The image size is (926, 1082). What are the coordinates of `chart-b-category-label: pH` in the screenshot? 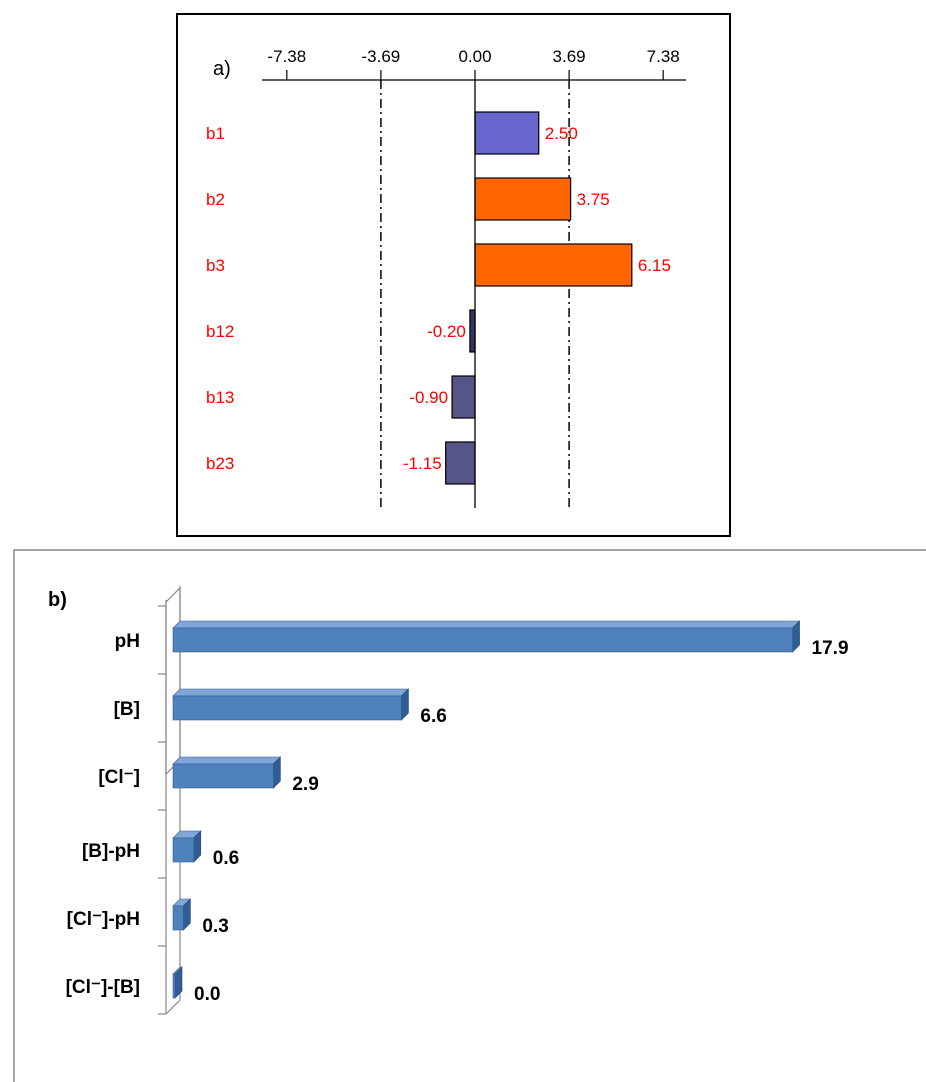 It's located at (127, 641).